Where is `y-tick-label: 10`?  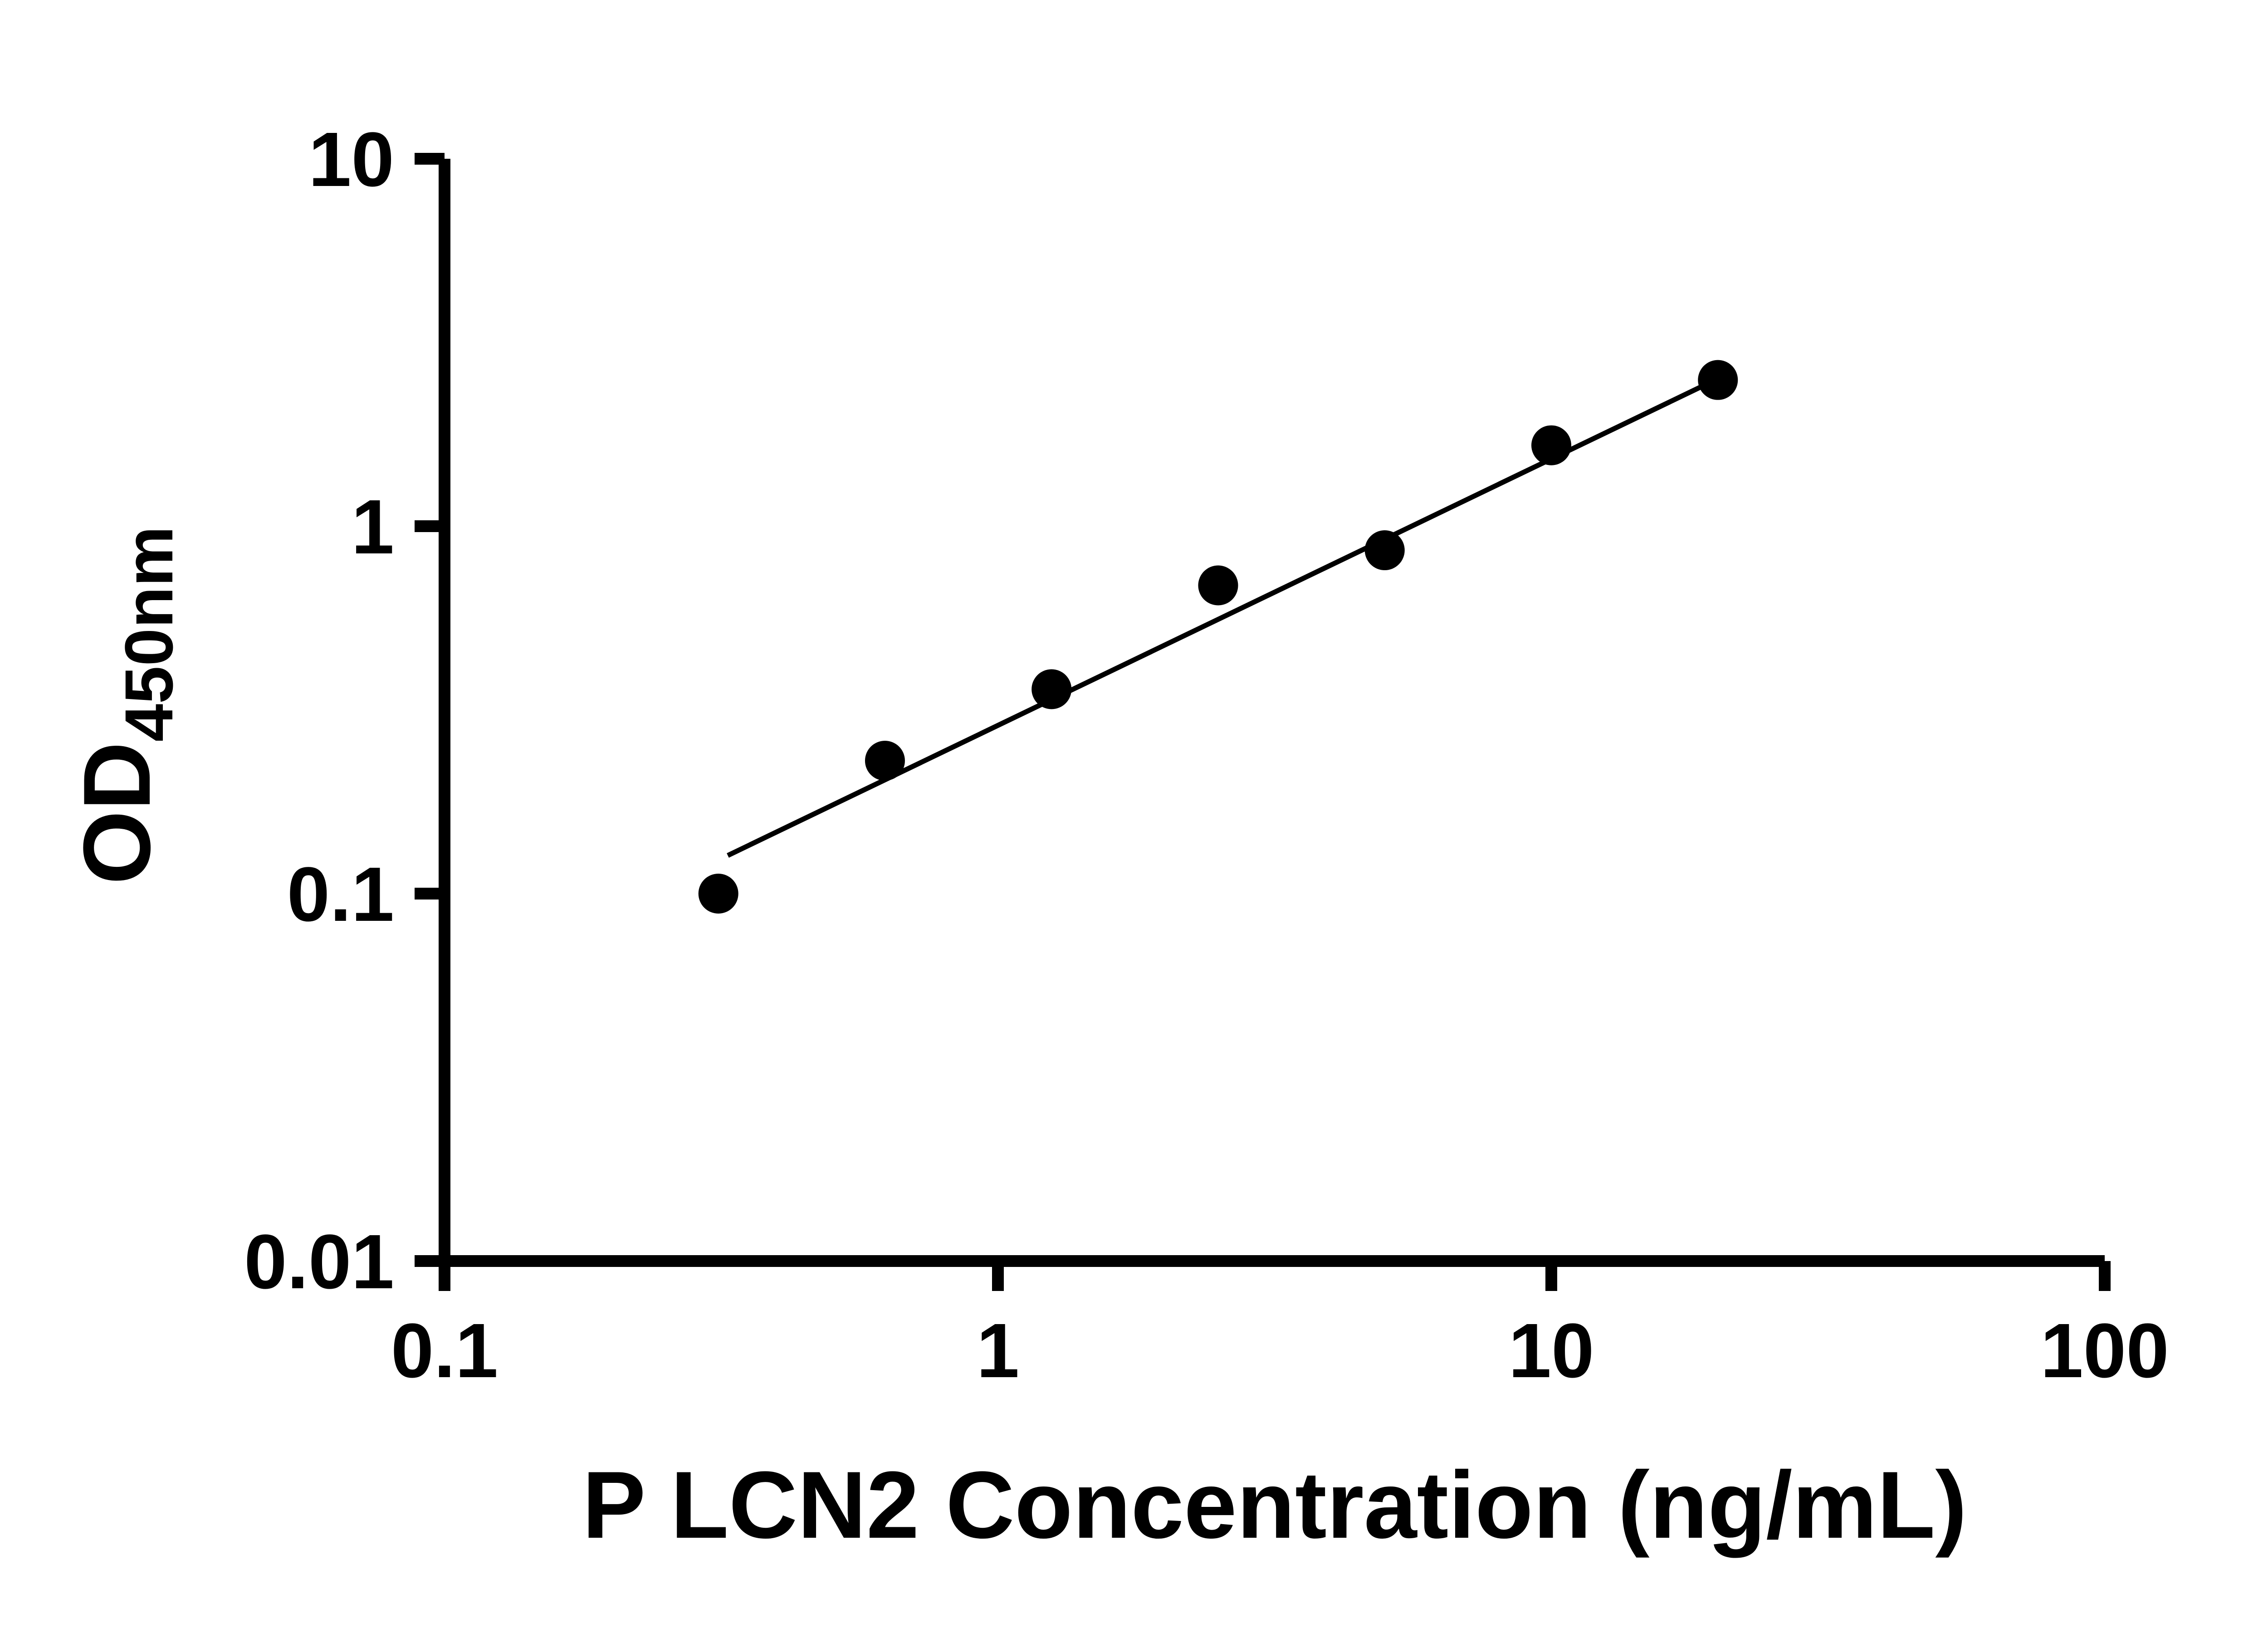 y-tick-label: 10 is located at coordinates (351, 160).